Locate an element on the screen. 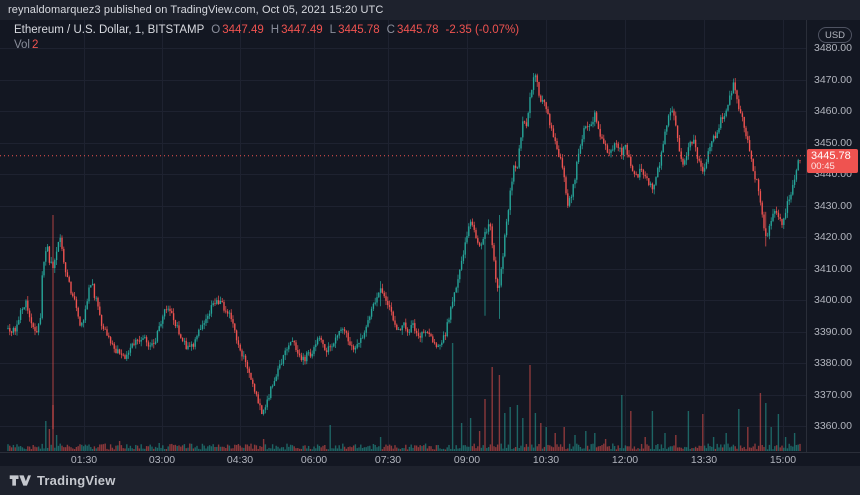 The height and width of the screenshot is (495, 860). bar-countdown: 00:45 is located at coordinates (823, 166).